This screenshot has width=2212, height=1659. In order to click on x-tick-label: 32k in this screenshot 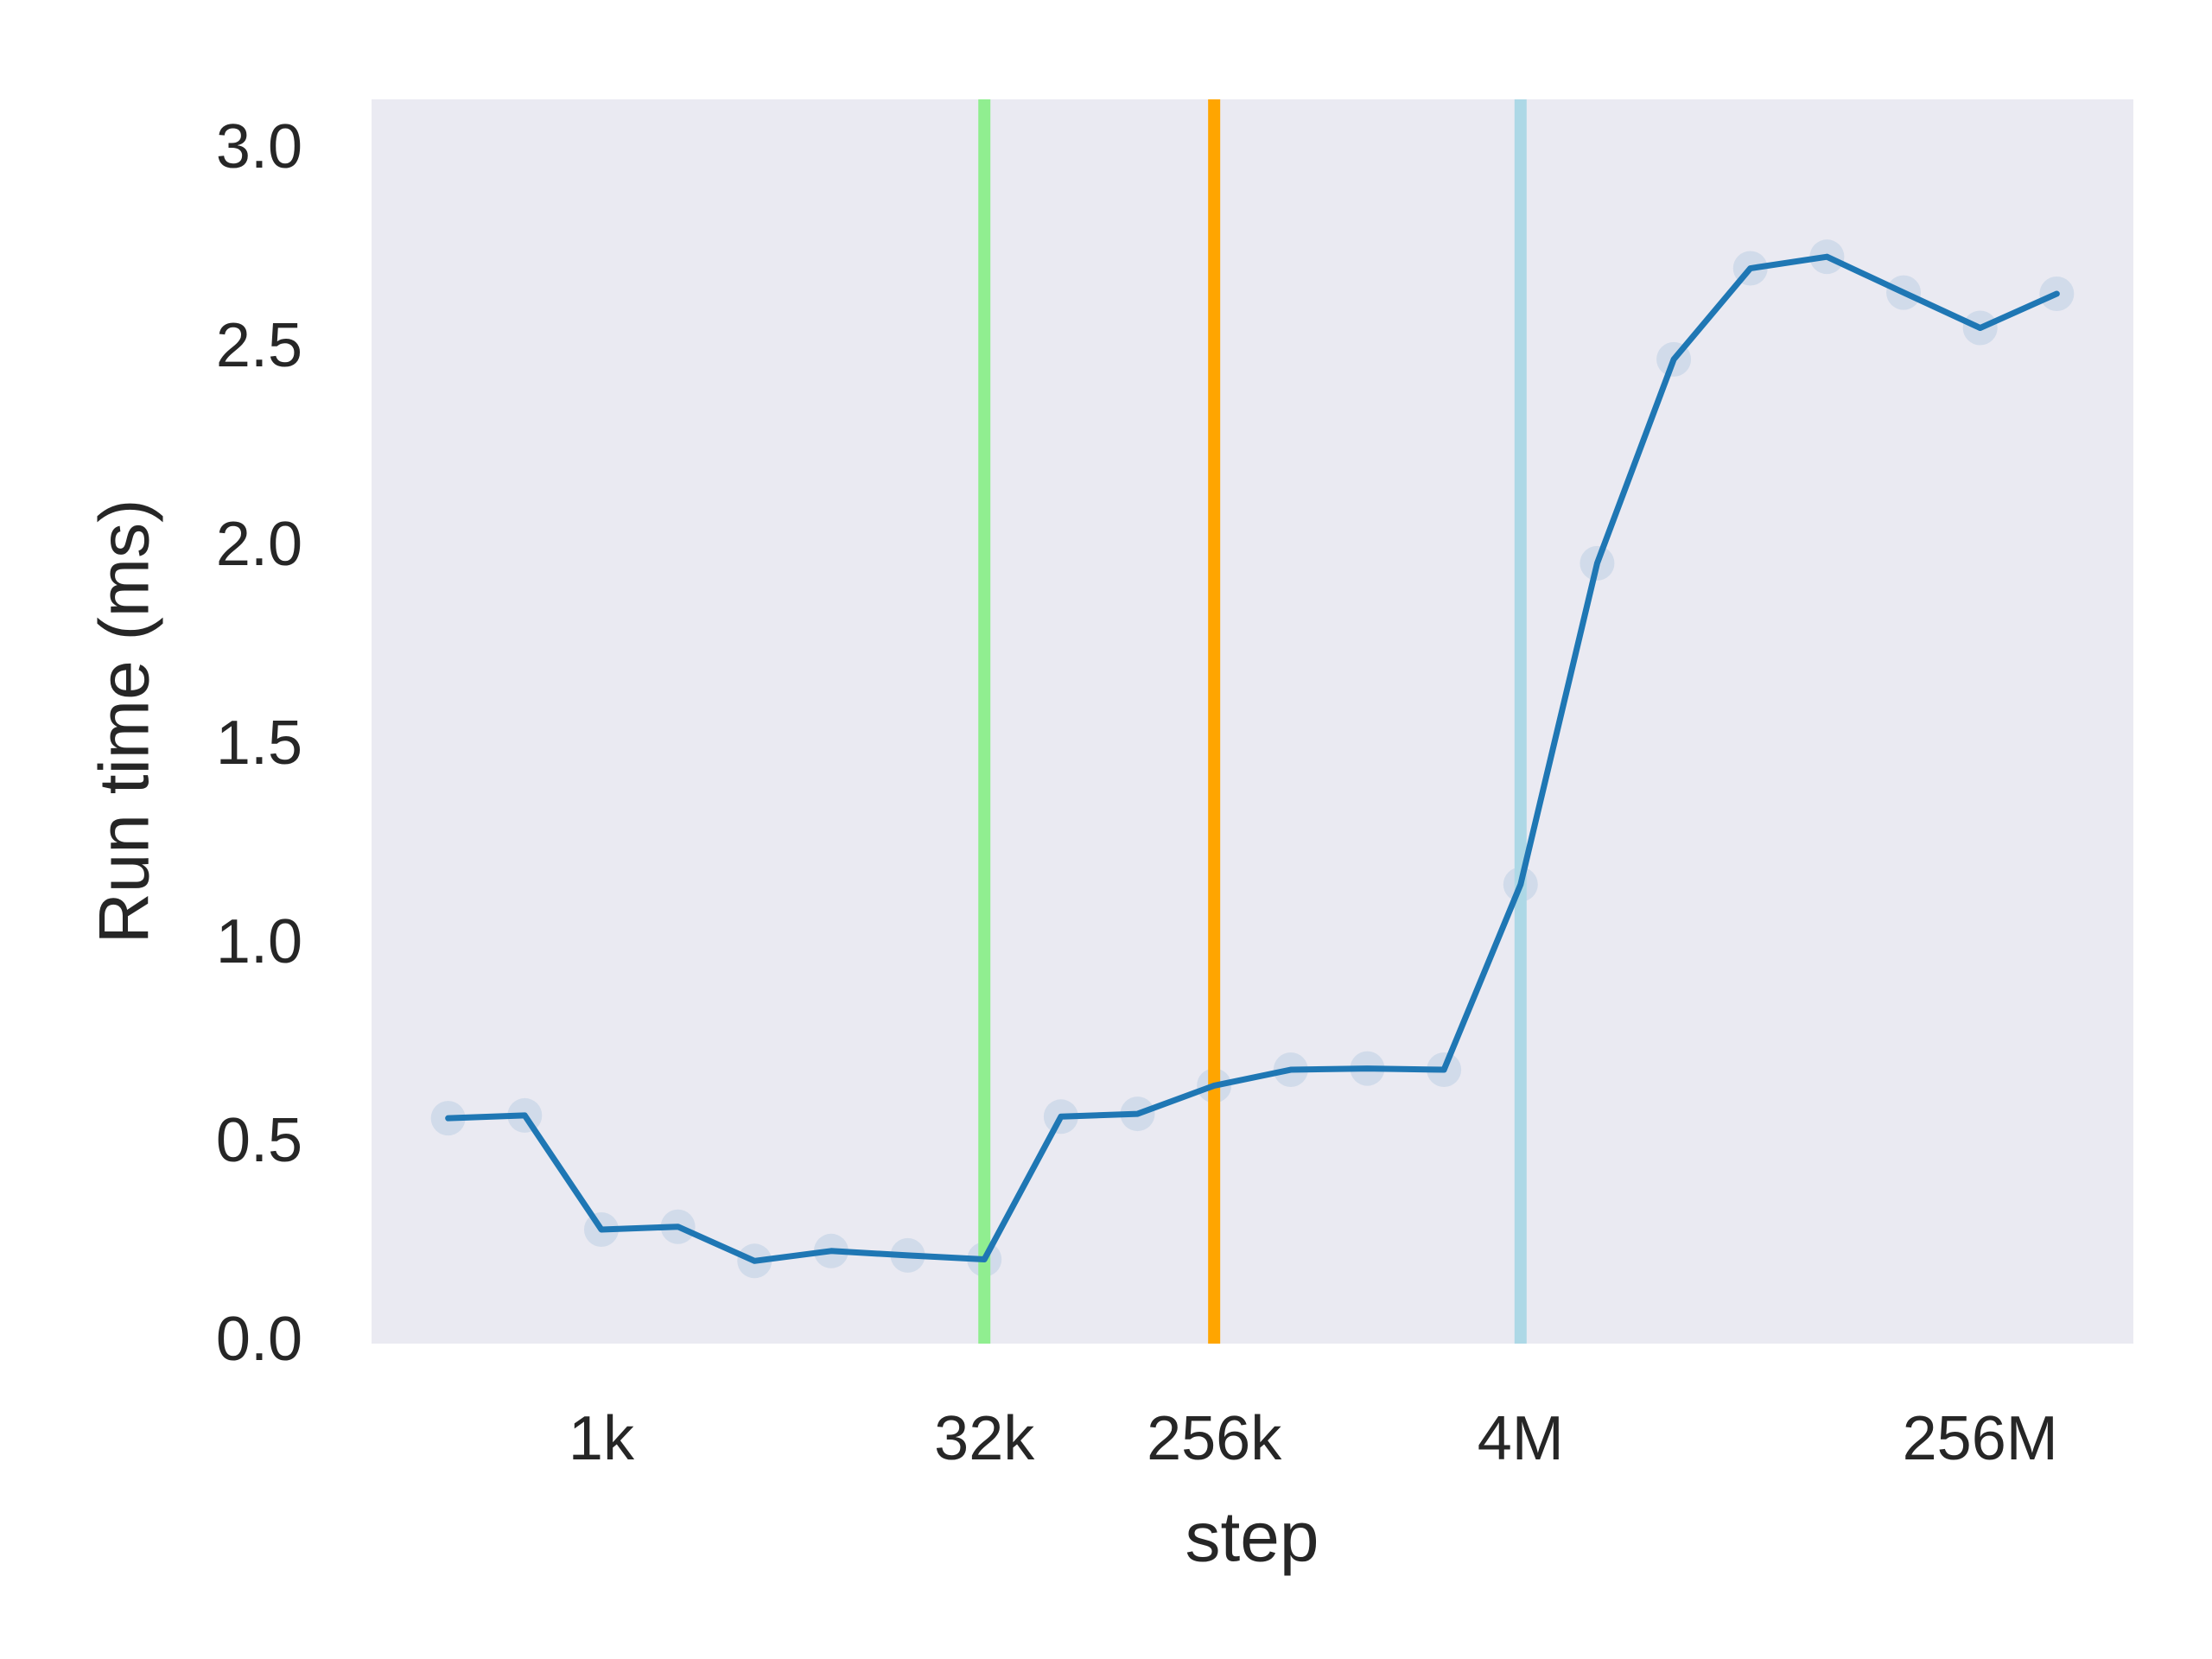, I will do `click(984, 1438)`.